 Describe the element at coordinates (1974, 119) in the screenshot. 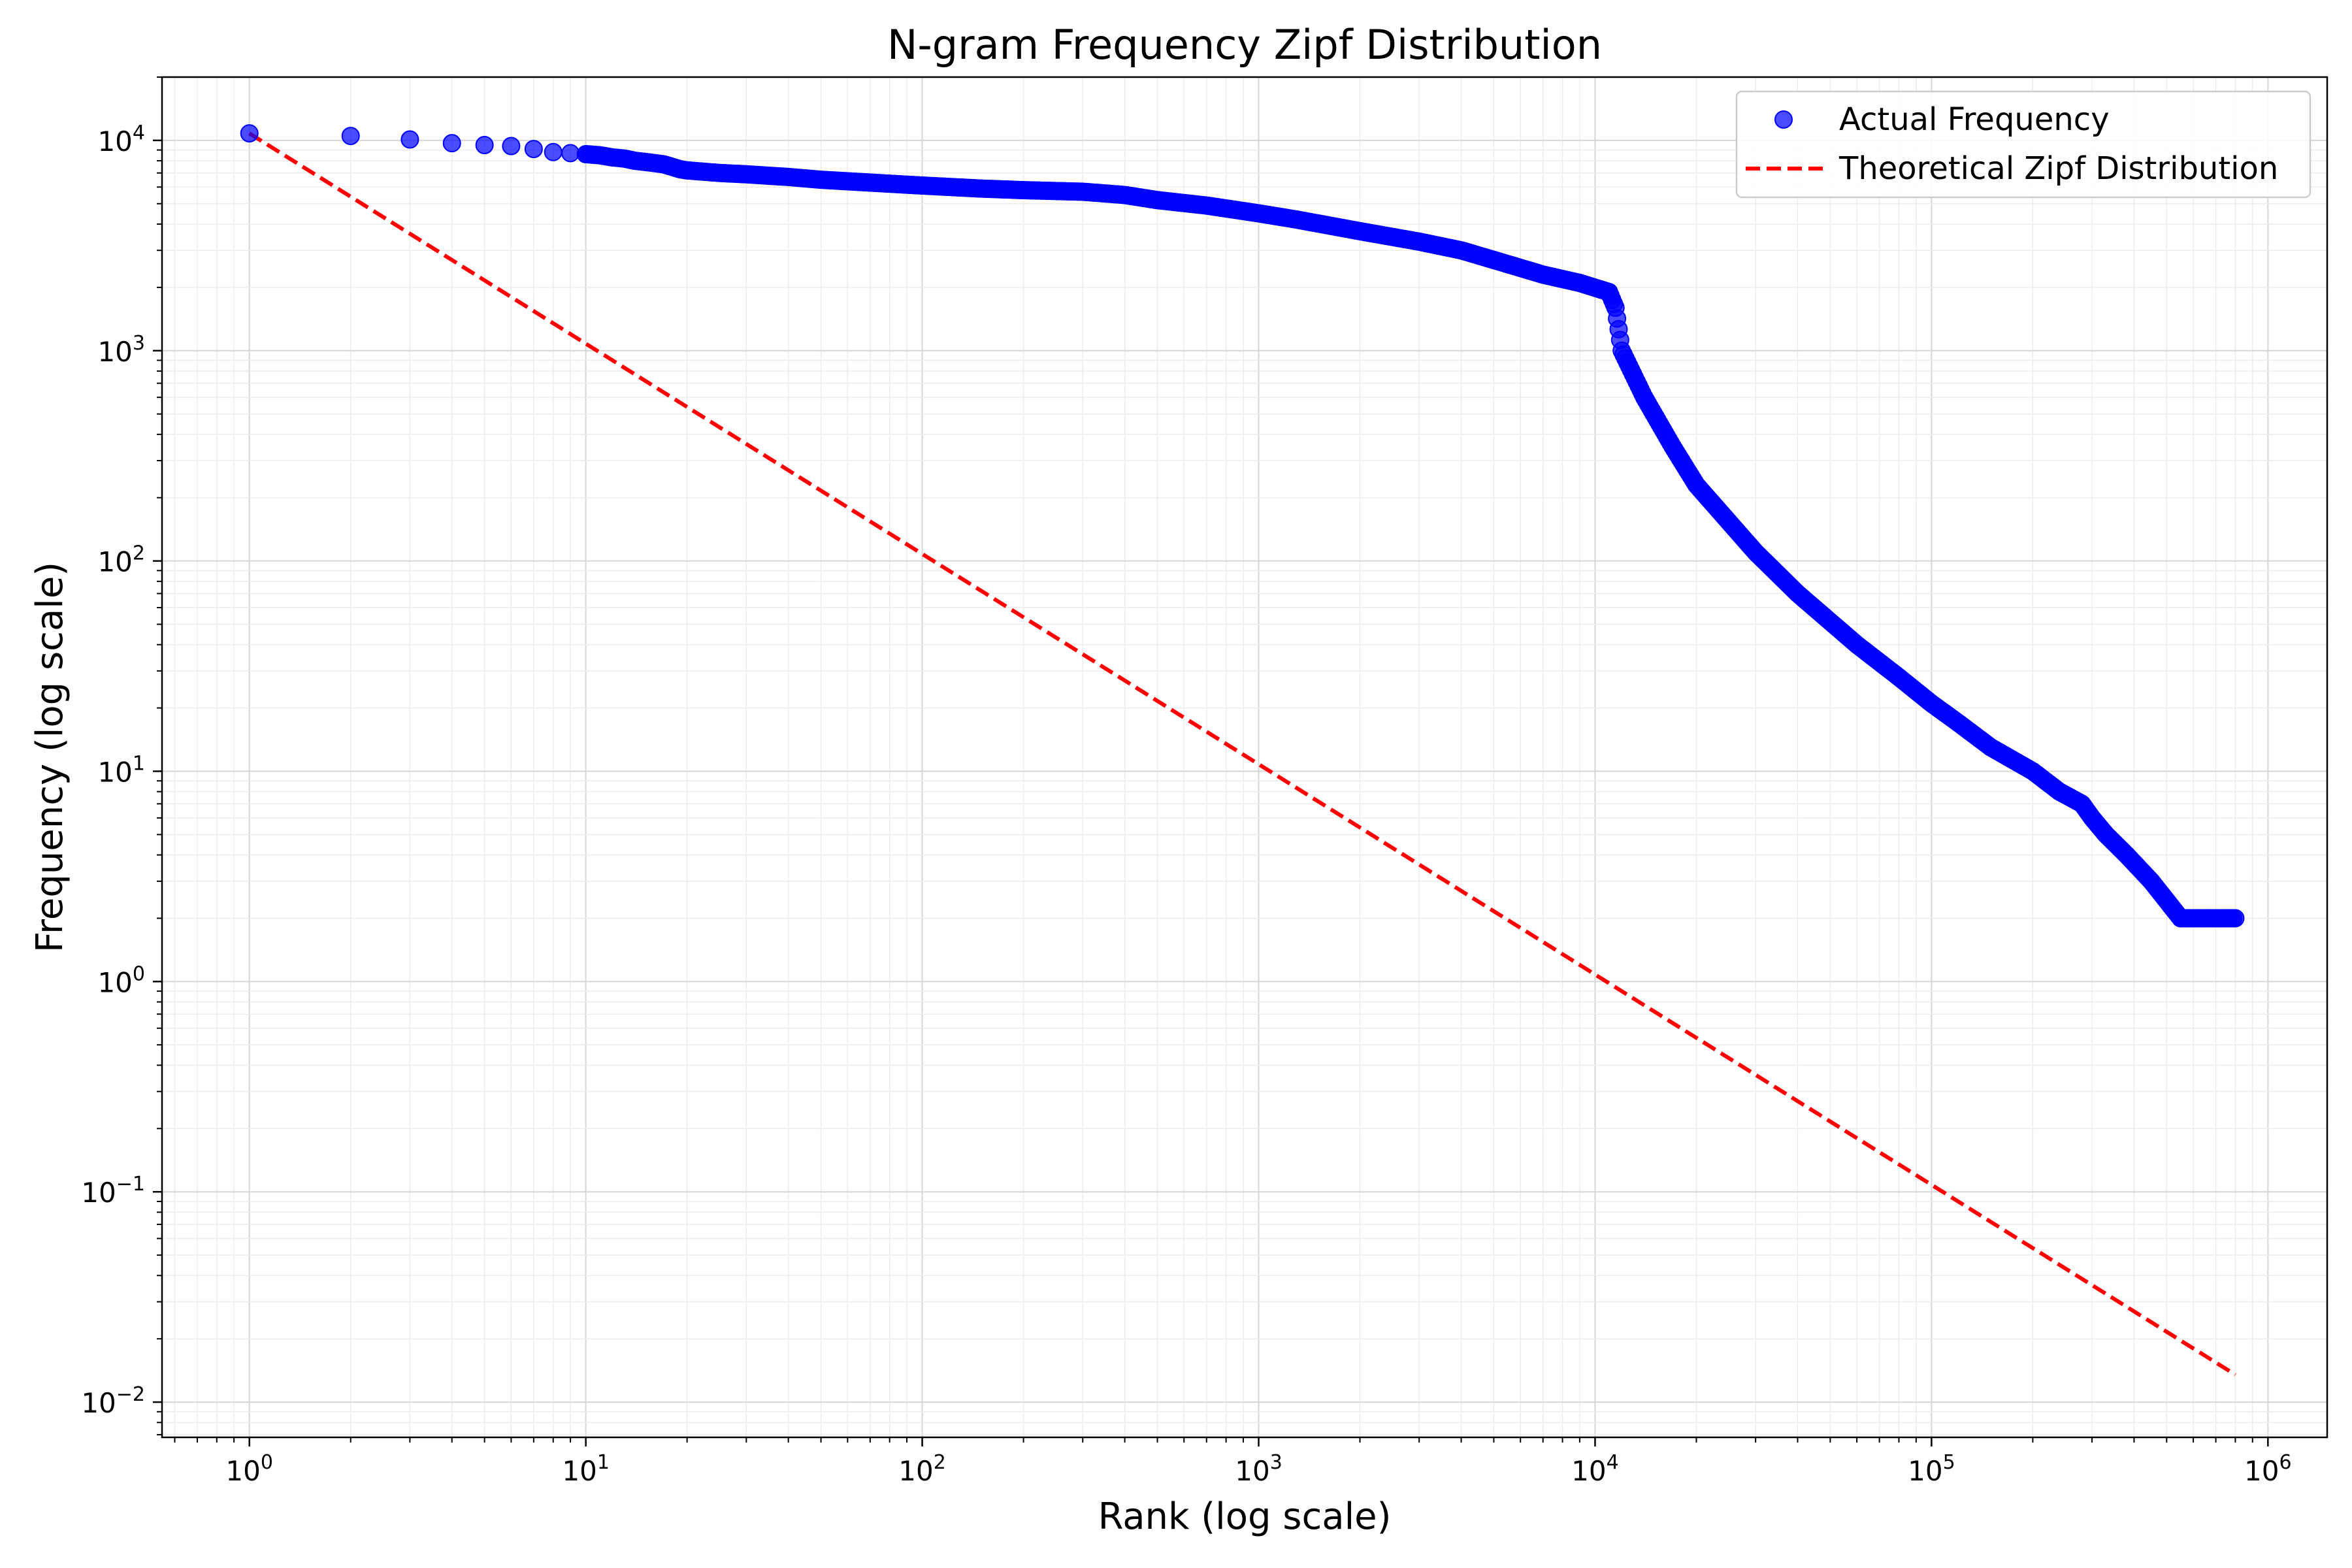

I see `legend-label-actual: Actual Frequency` at that location.